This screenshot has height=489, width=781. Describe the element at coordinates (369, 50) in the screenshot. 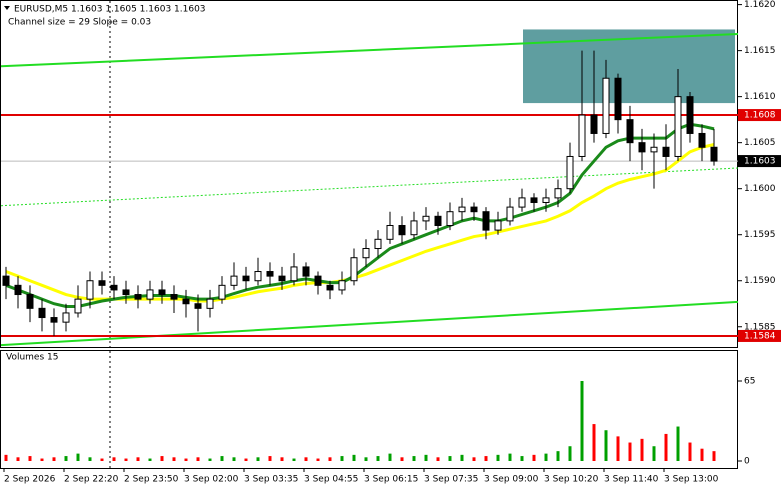

I see `channel-upper` at that location.